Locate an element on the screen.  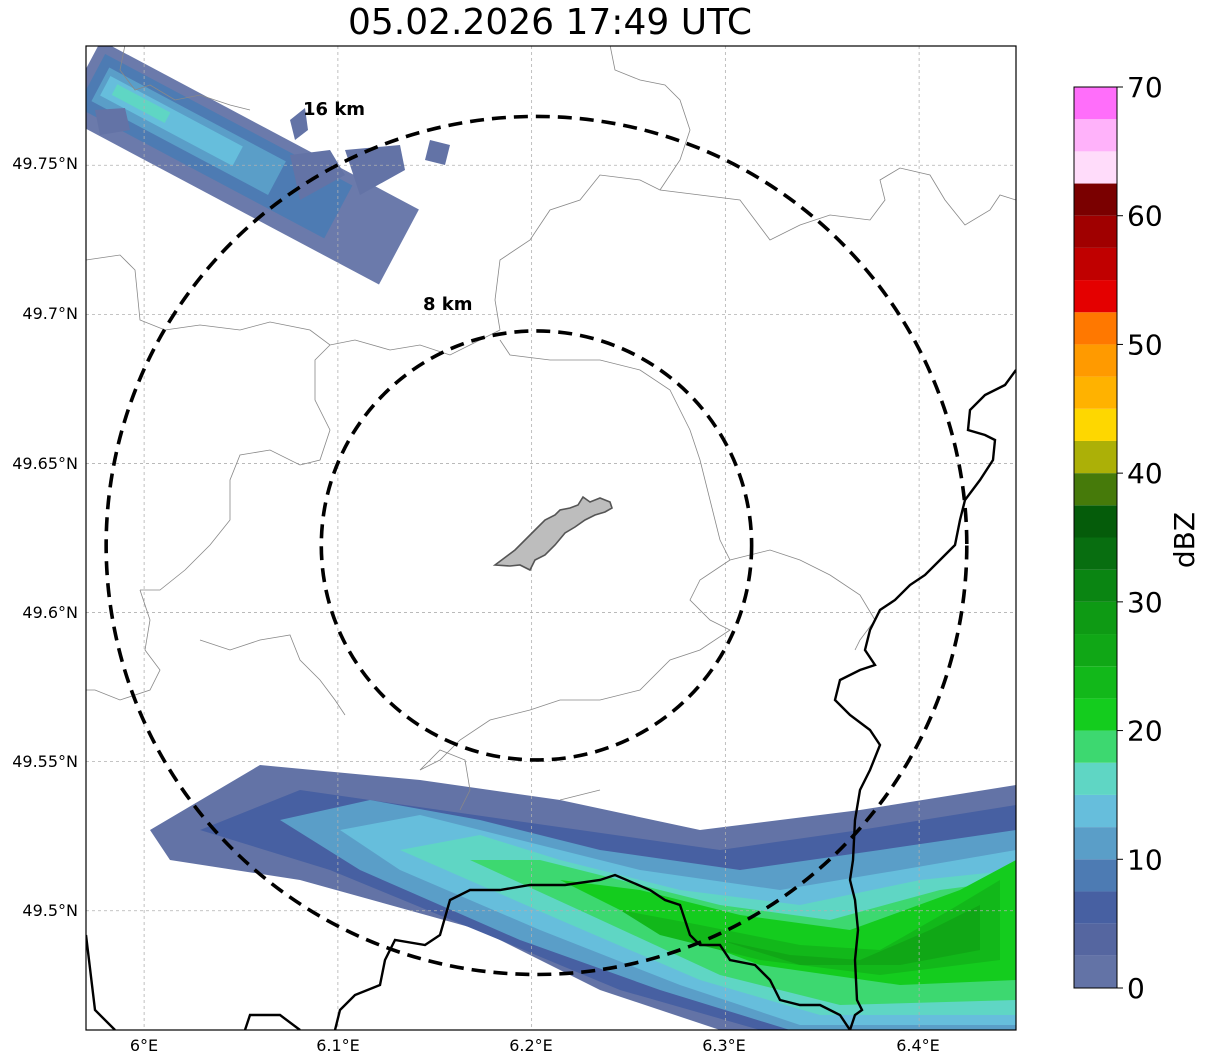
lat-tick-label: 49.6°N is located at coordinates (50, 612).